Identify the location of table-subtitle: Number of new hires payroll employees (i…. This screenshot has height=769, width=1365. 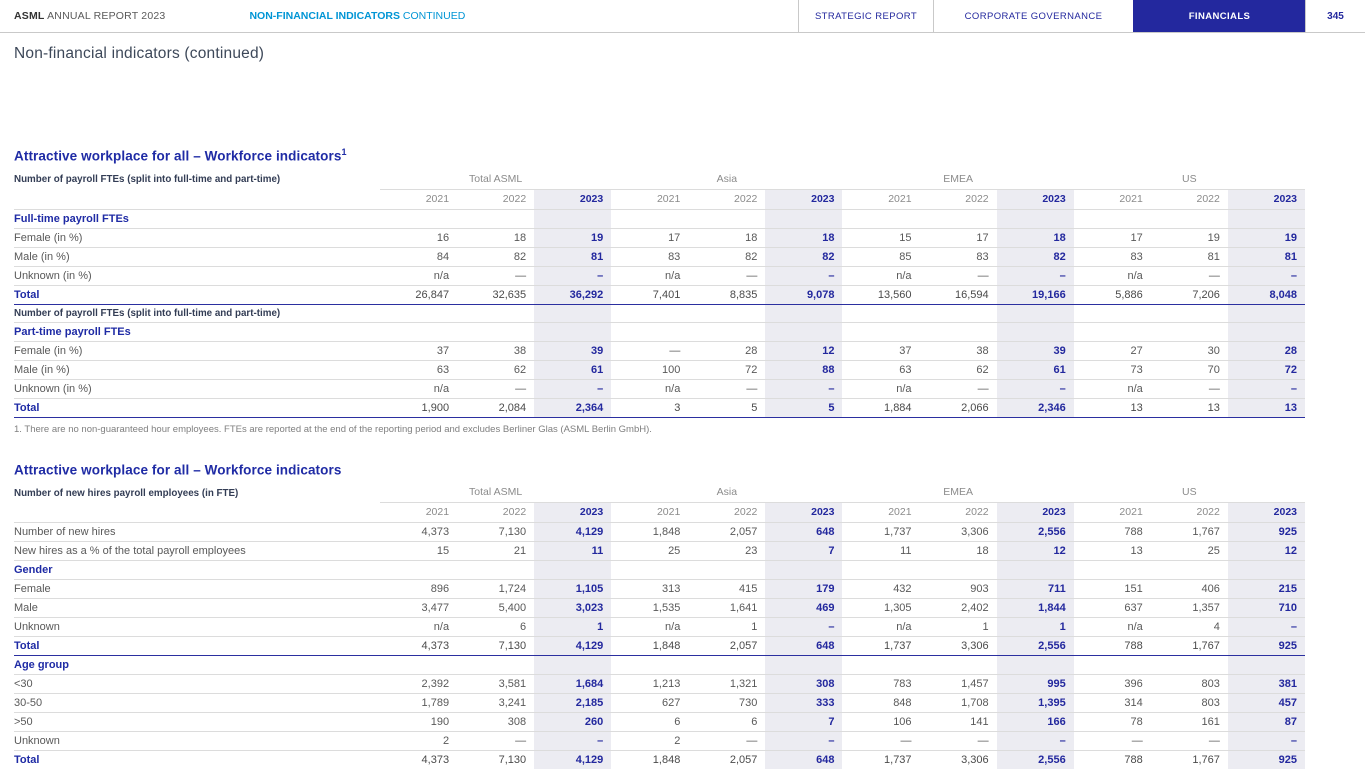
(126, 493).